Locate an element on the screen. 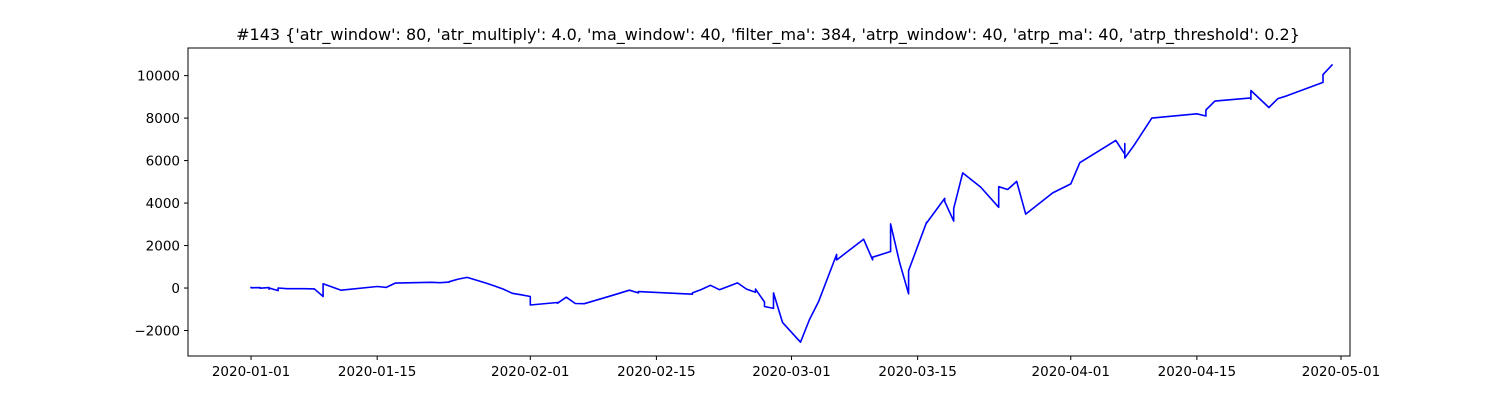 This screenshot has height=400, width=1500. x-tick-label: 2020-04-01 is located at coordinates (1071, 372).